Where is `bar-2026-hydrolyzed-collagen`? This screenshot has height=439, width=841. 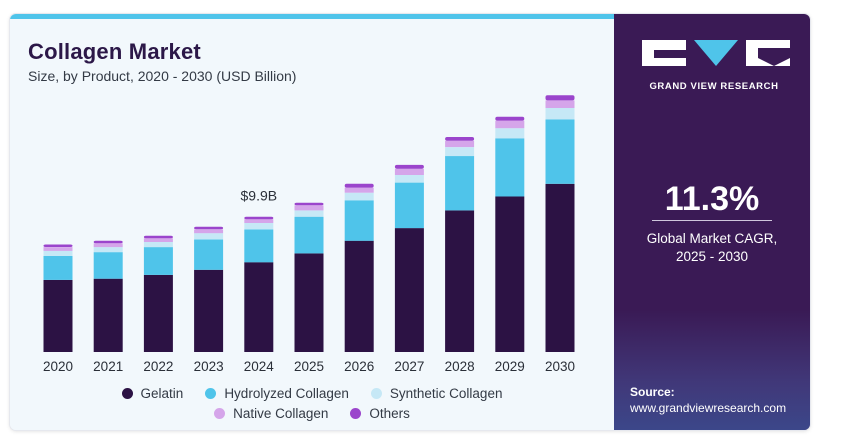 bar-2026-hydrolyzed-collagen is located at coordinates (359, 220).